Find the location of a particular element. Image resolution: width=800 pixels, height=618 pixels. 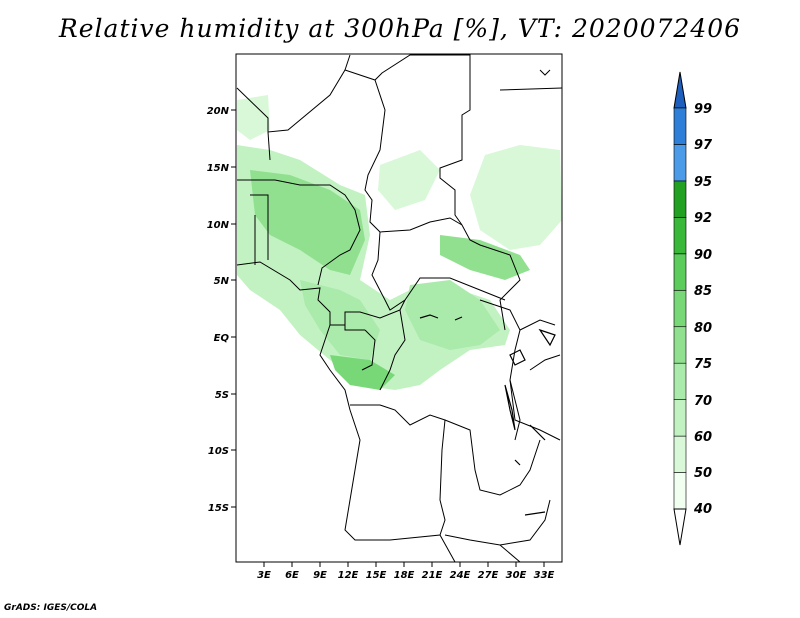

lat-tick-label: 10S is located at coordinates (218, 451).